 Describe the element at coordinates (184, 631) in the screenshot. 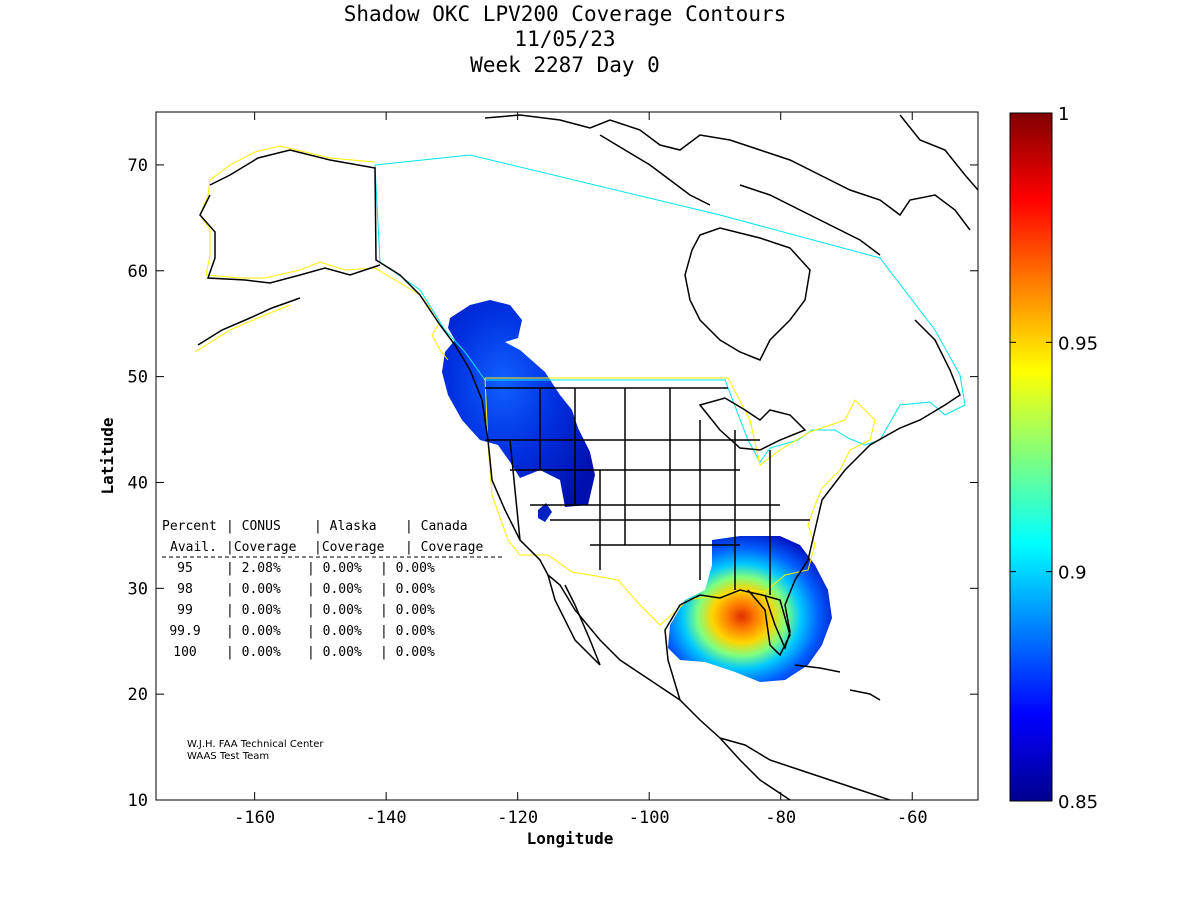

I see `table-cell: 99.9` at that location.